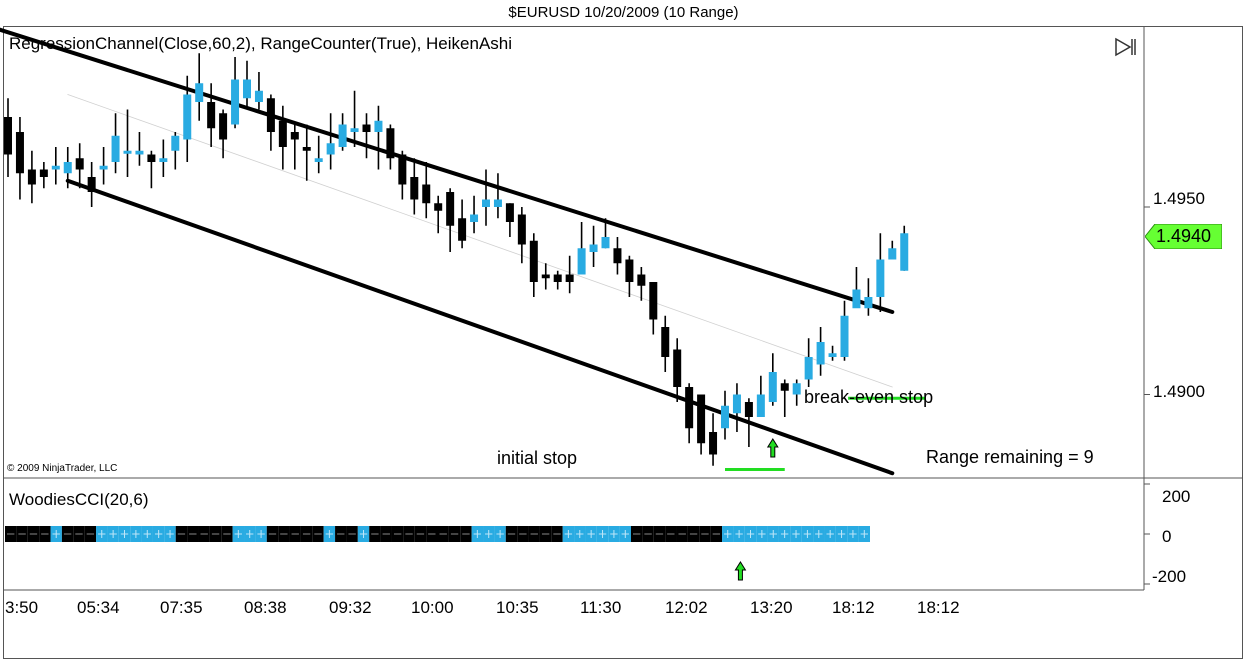 The width and height of the screenshot is (1247, 662). What do you see at coordinates (623, 12) in the screenshot?
I see `window-title: $EURUSD 10/20/2009 (10 Range)` at bounding box center [623, 12].